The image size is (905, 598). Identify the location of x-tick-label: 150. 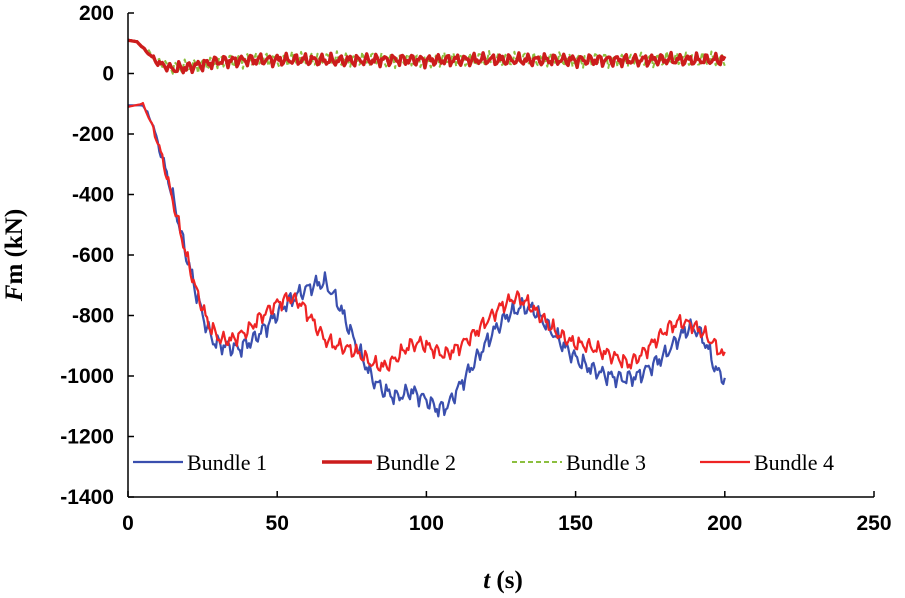
(575, 523).